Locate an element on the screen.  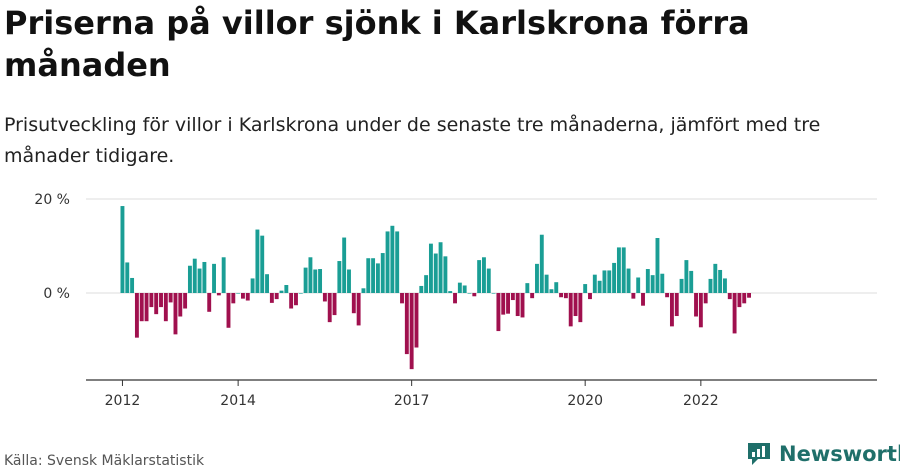
brand-logo: Newsworthy is located at coordinates (822, 454).